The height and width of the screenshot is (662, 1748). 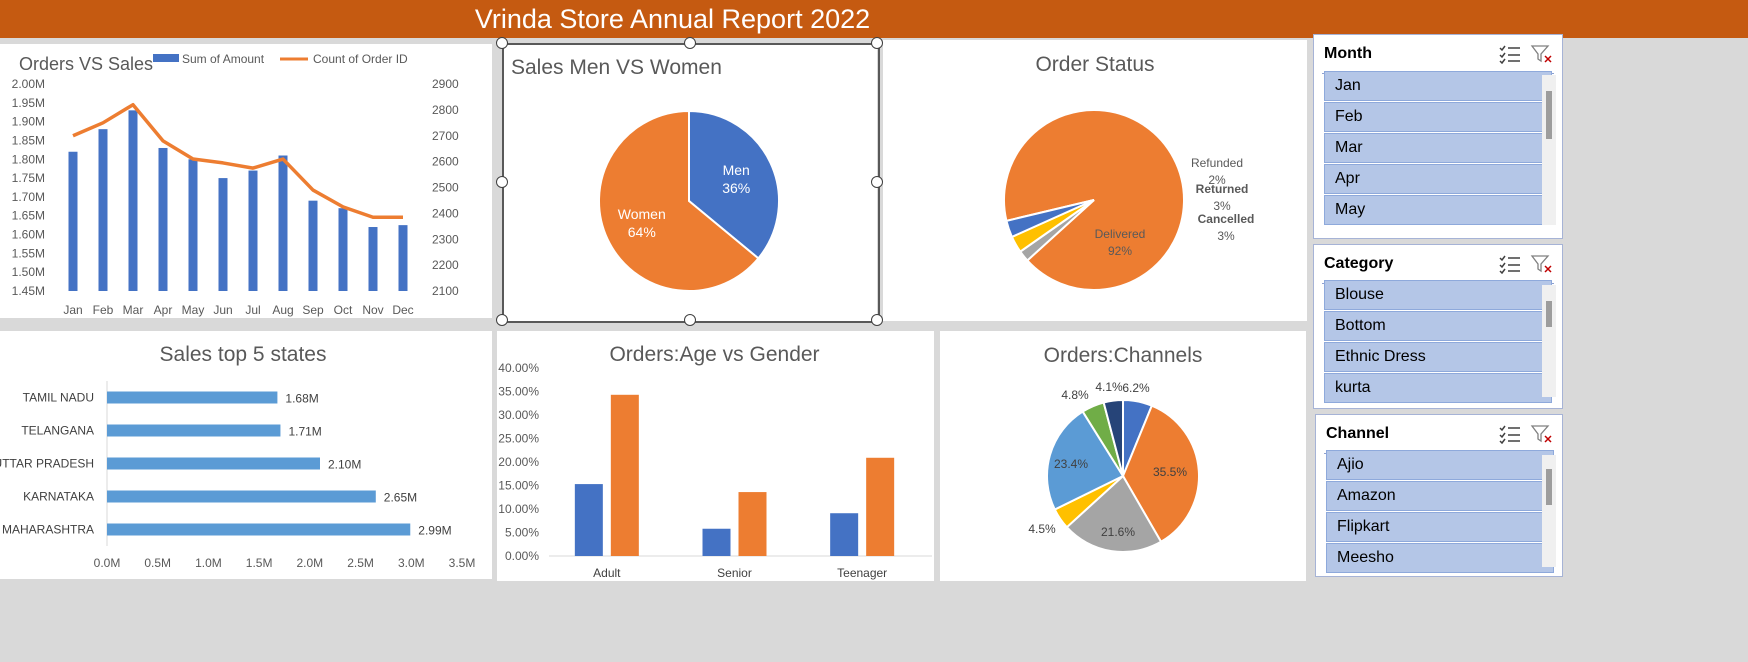 What do you see at coordinates (48, 530) in the screenshot?
I see `y-tick-label: MAHARASHTRA` at bounding box center [48, 530].